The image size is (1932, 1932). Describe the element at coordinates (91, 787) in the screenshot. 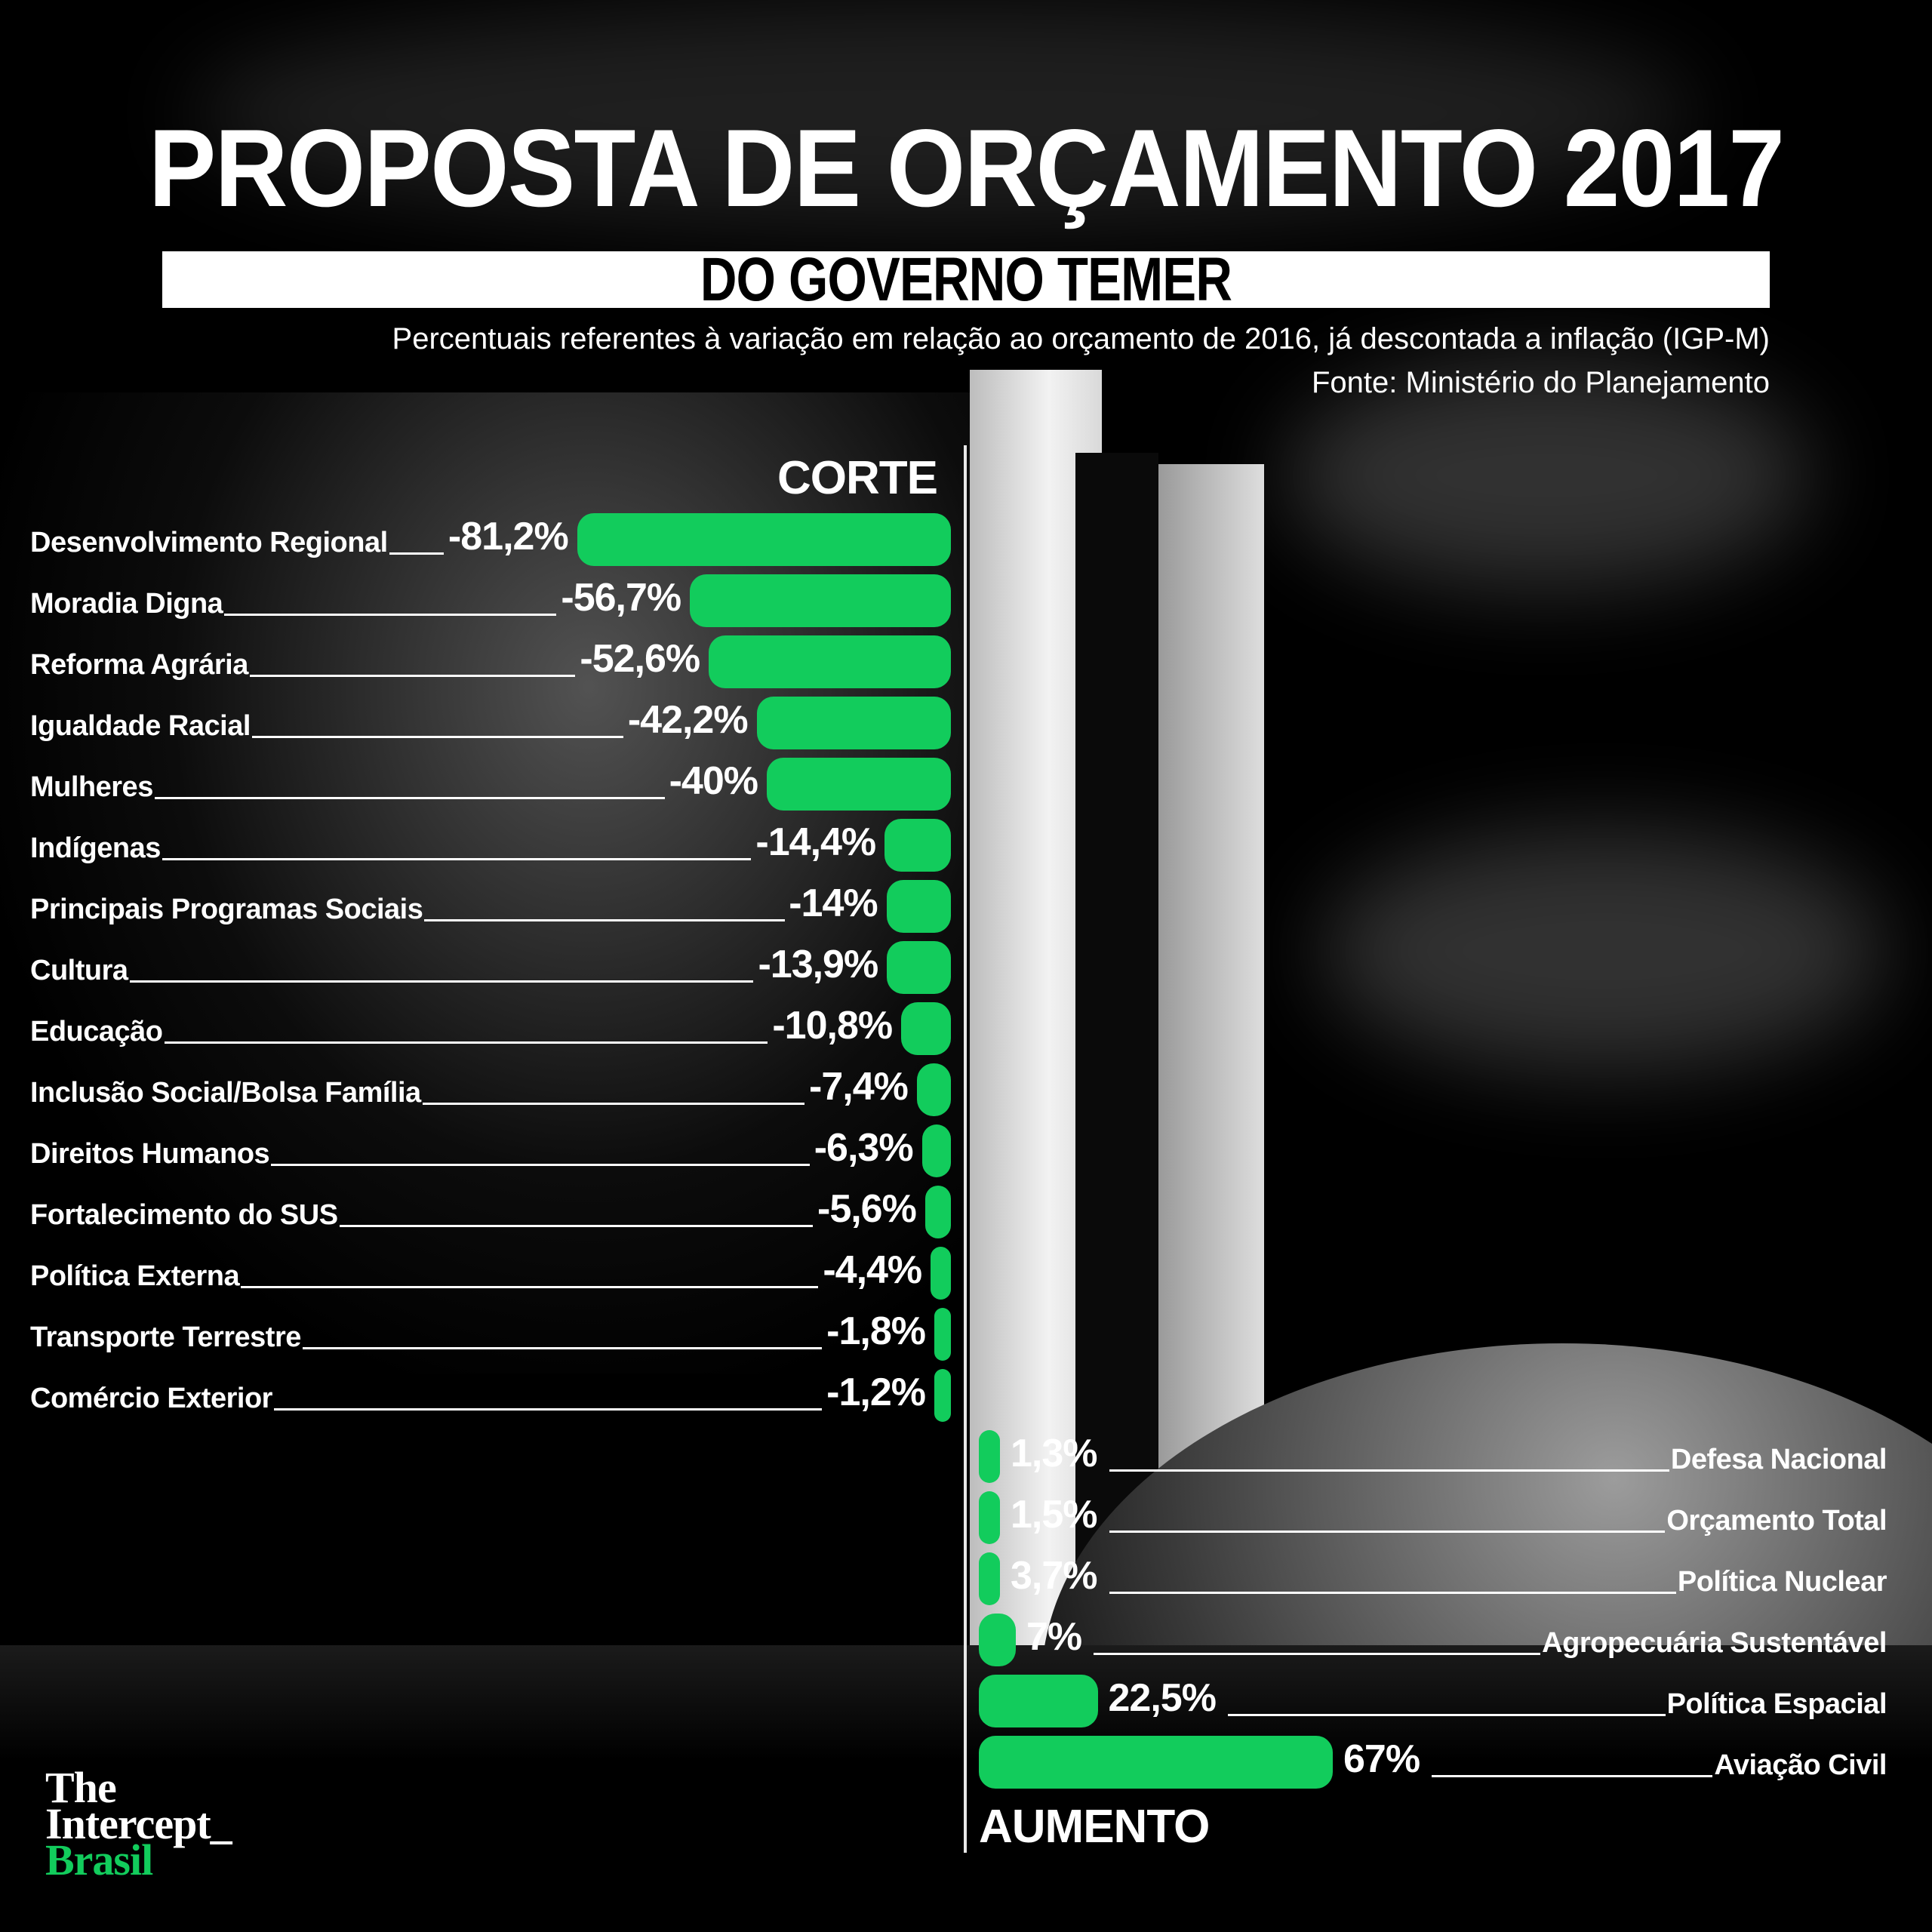

I see `cut-label: Mulheres` at that location.